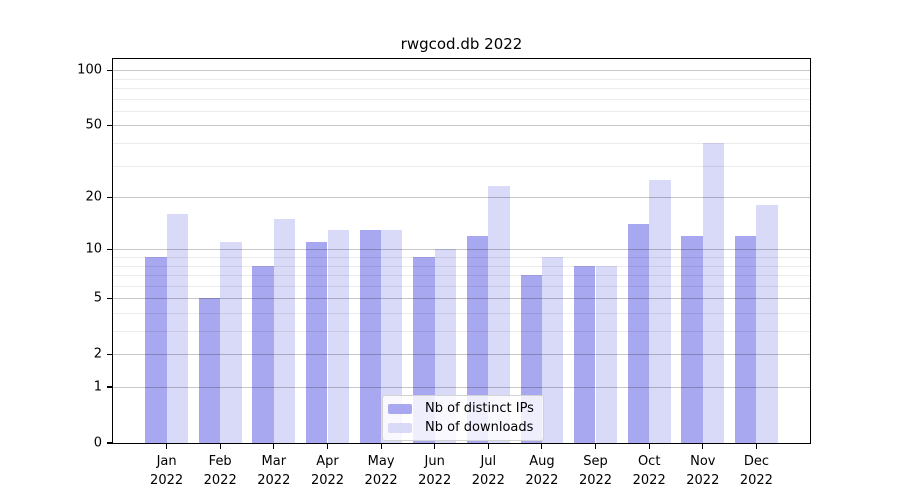 The height and width of the screenshot is (500, 900). Describe the element at coordinates (370, 336) in the screenshot. I see `bar-distinct-ips-may` at that location.